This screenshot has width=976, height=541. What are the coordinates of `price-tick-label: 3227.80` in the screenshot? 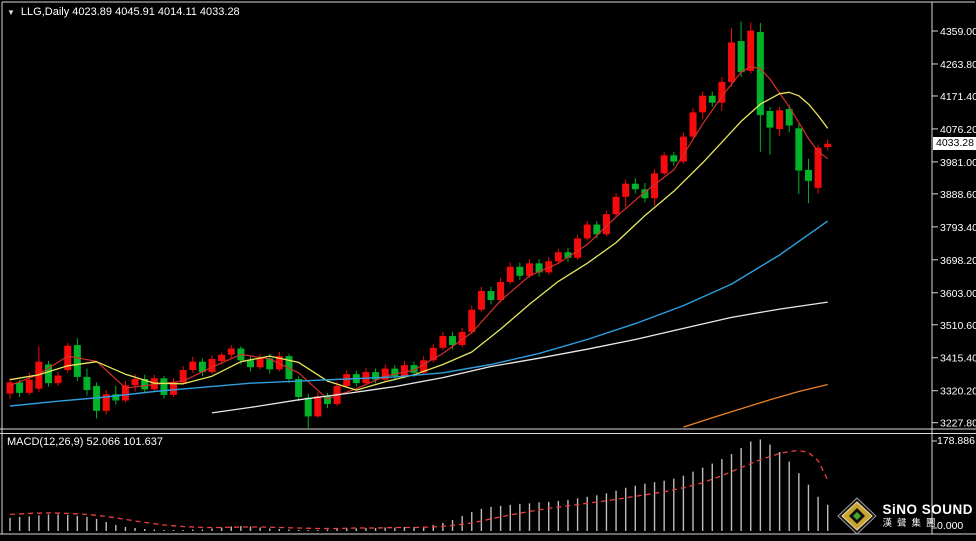 It's located at (958, 424).